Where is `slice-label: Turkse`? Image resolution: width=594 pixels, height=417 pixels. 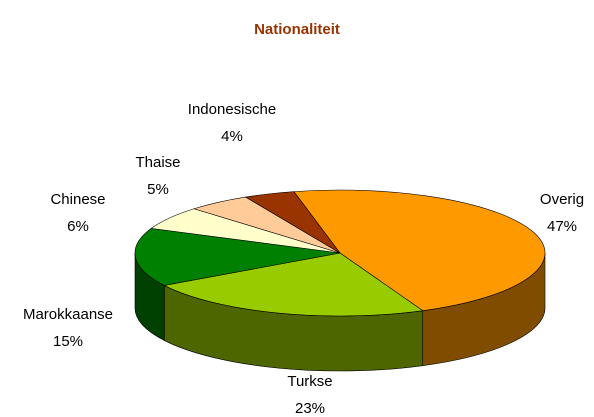
slice-label: Turkse is located at coordinates (309, 381).